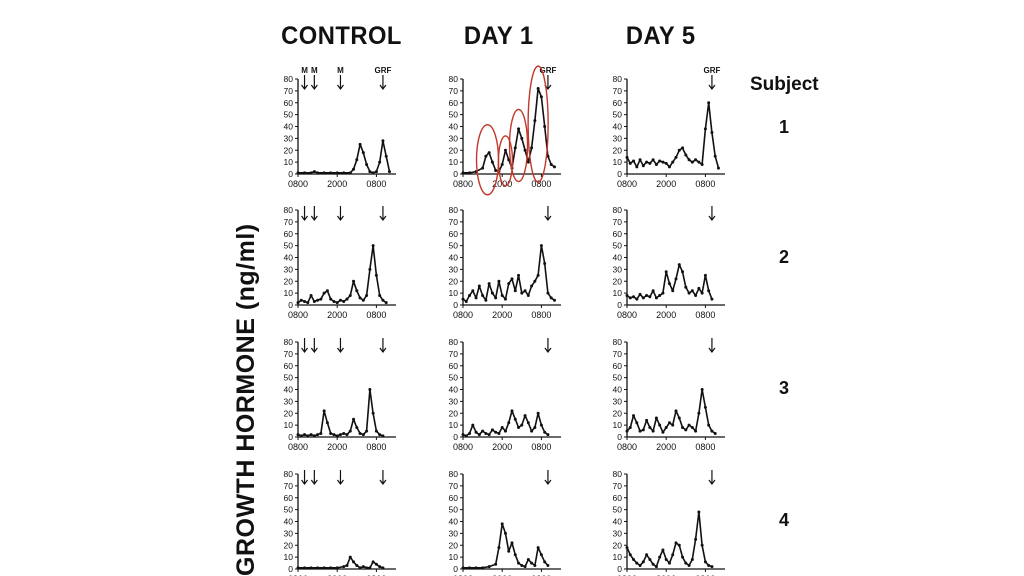 This screenshot has height=576, width=1024. What do you see at coordinates (455, 437) in the screenshot?
I see `y-tick-label: 0` at bounding box center [455, 437].